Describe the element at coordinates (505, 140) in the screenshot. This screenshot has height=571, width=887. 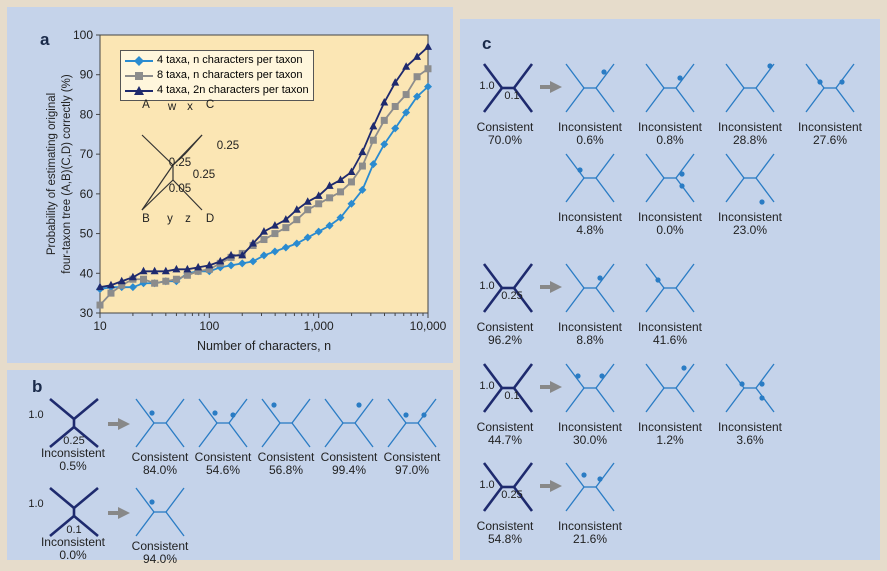
I see `orig-pct-label: 70.0%` at that location.